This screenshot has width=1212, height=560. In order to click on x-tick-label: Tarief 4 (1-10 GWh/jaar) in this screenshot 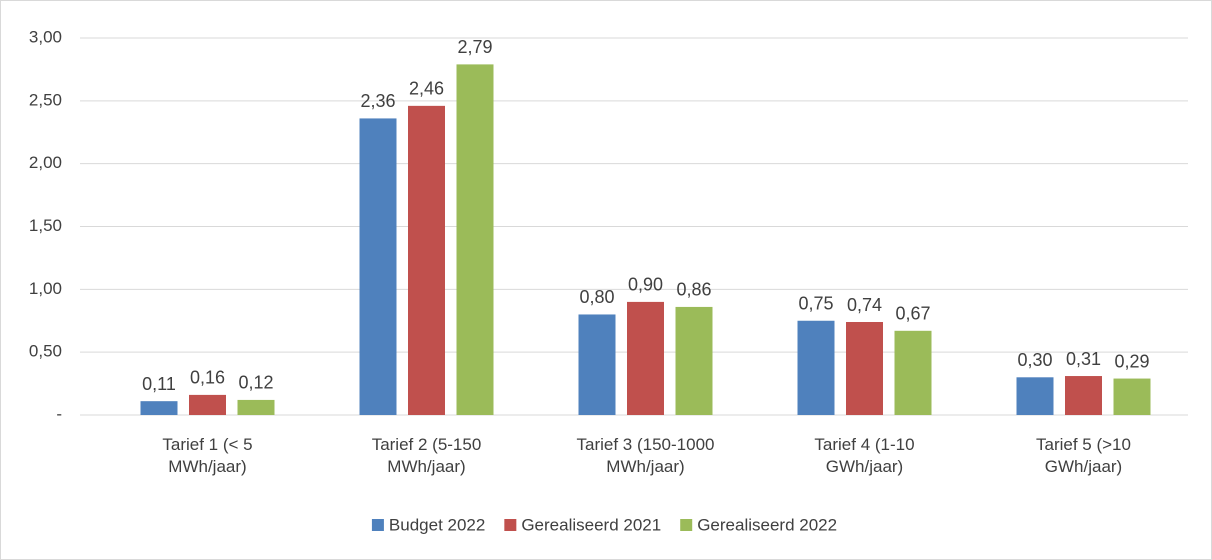, I will do `click(864, 455)`.